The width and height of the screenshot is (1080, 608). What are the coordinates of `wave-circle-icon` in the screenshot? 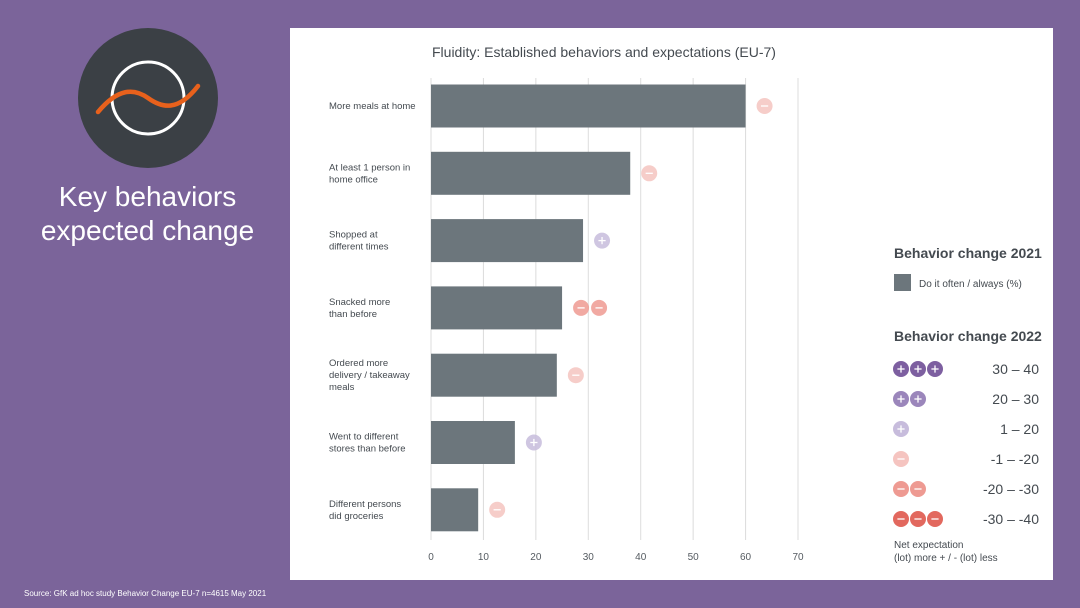 It's located at (148, 98).